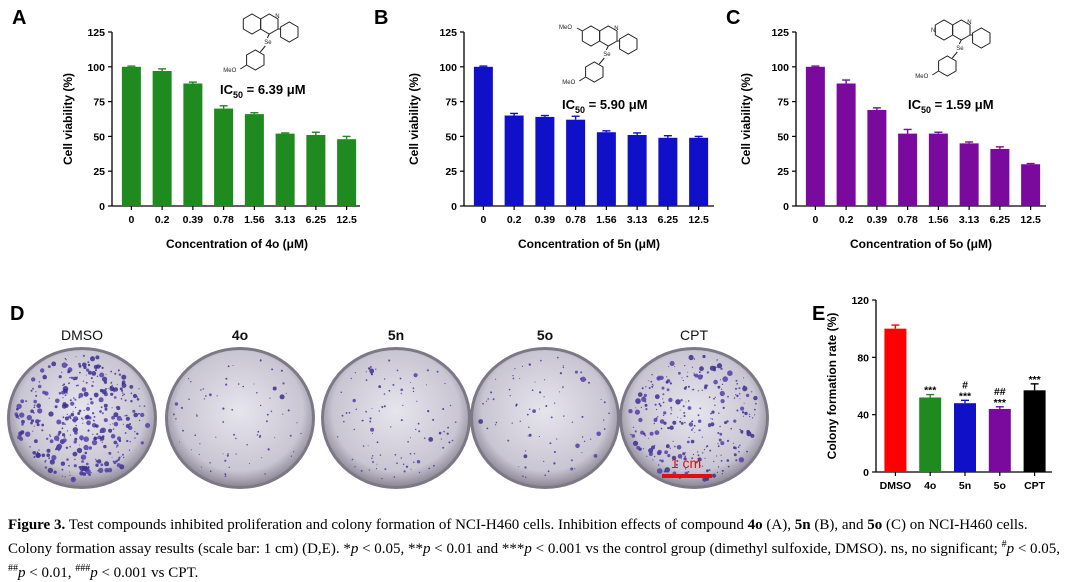  I want to click on x-tick-label: 5o, so click(1000, 486).